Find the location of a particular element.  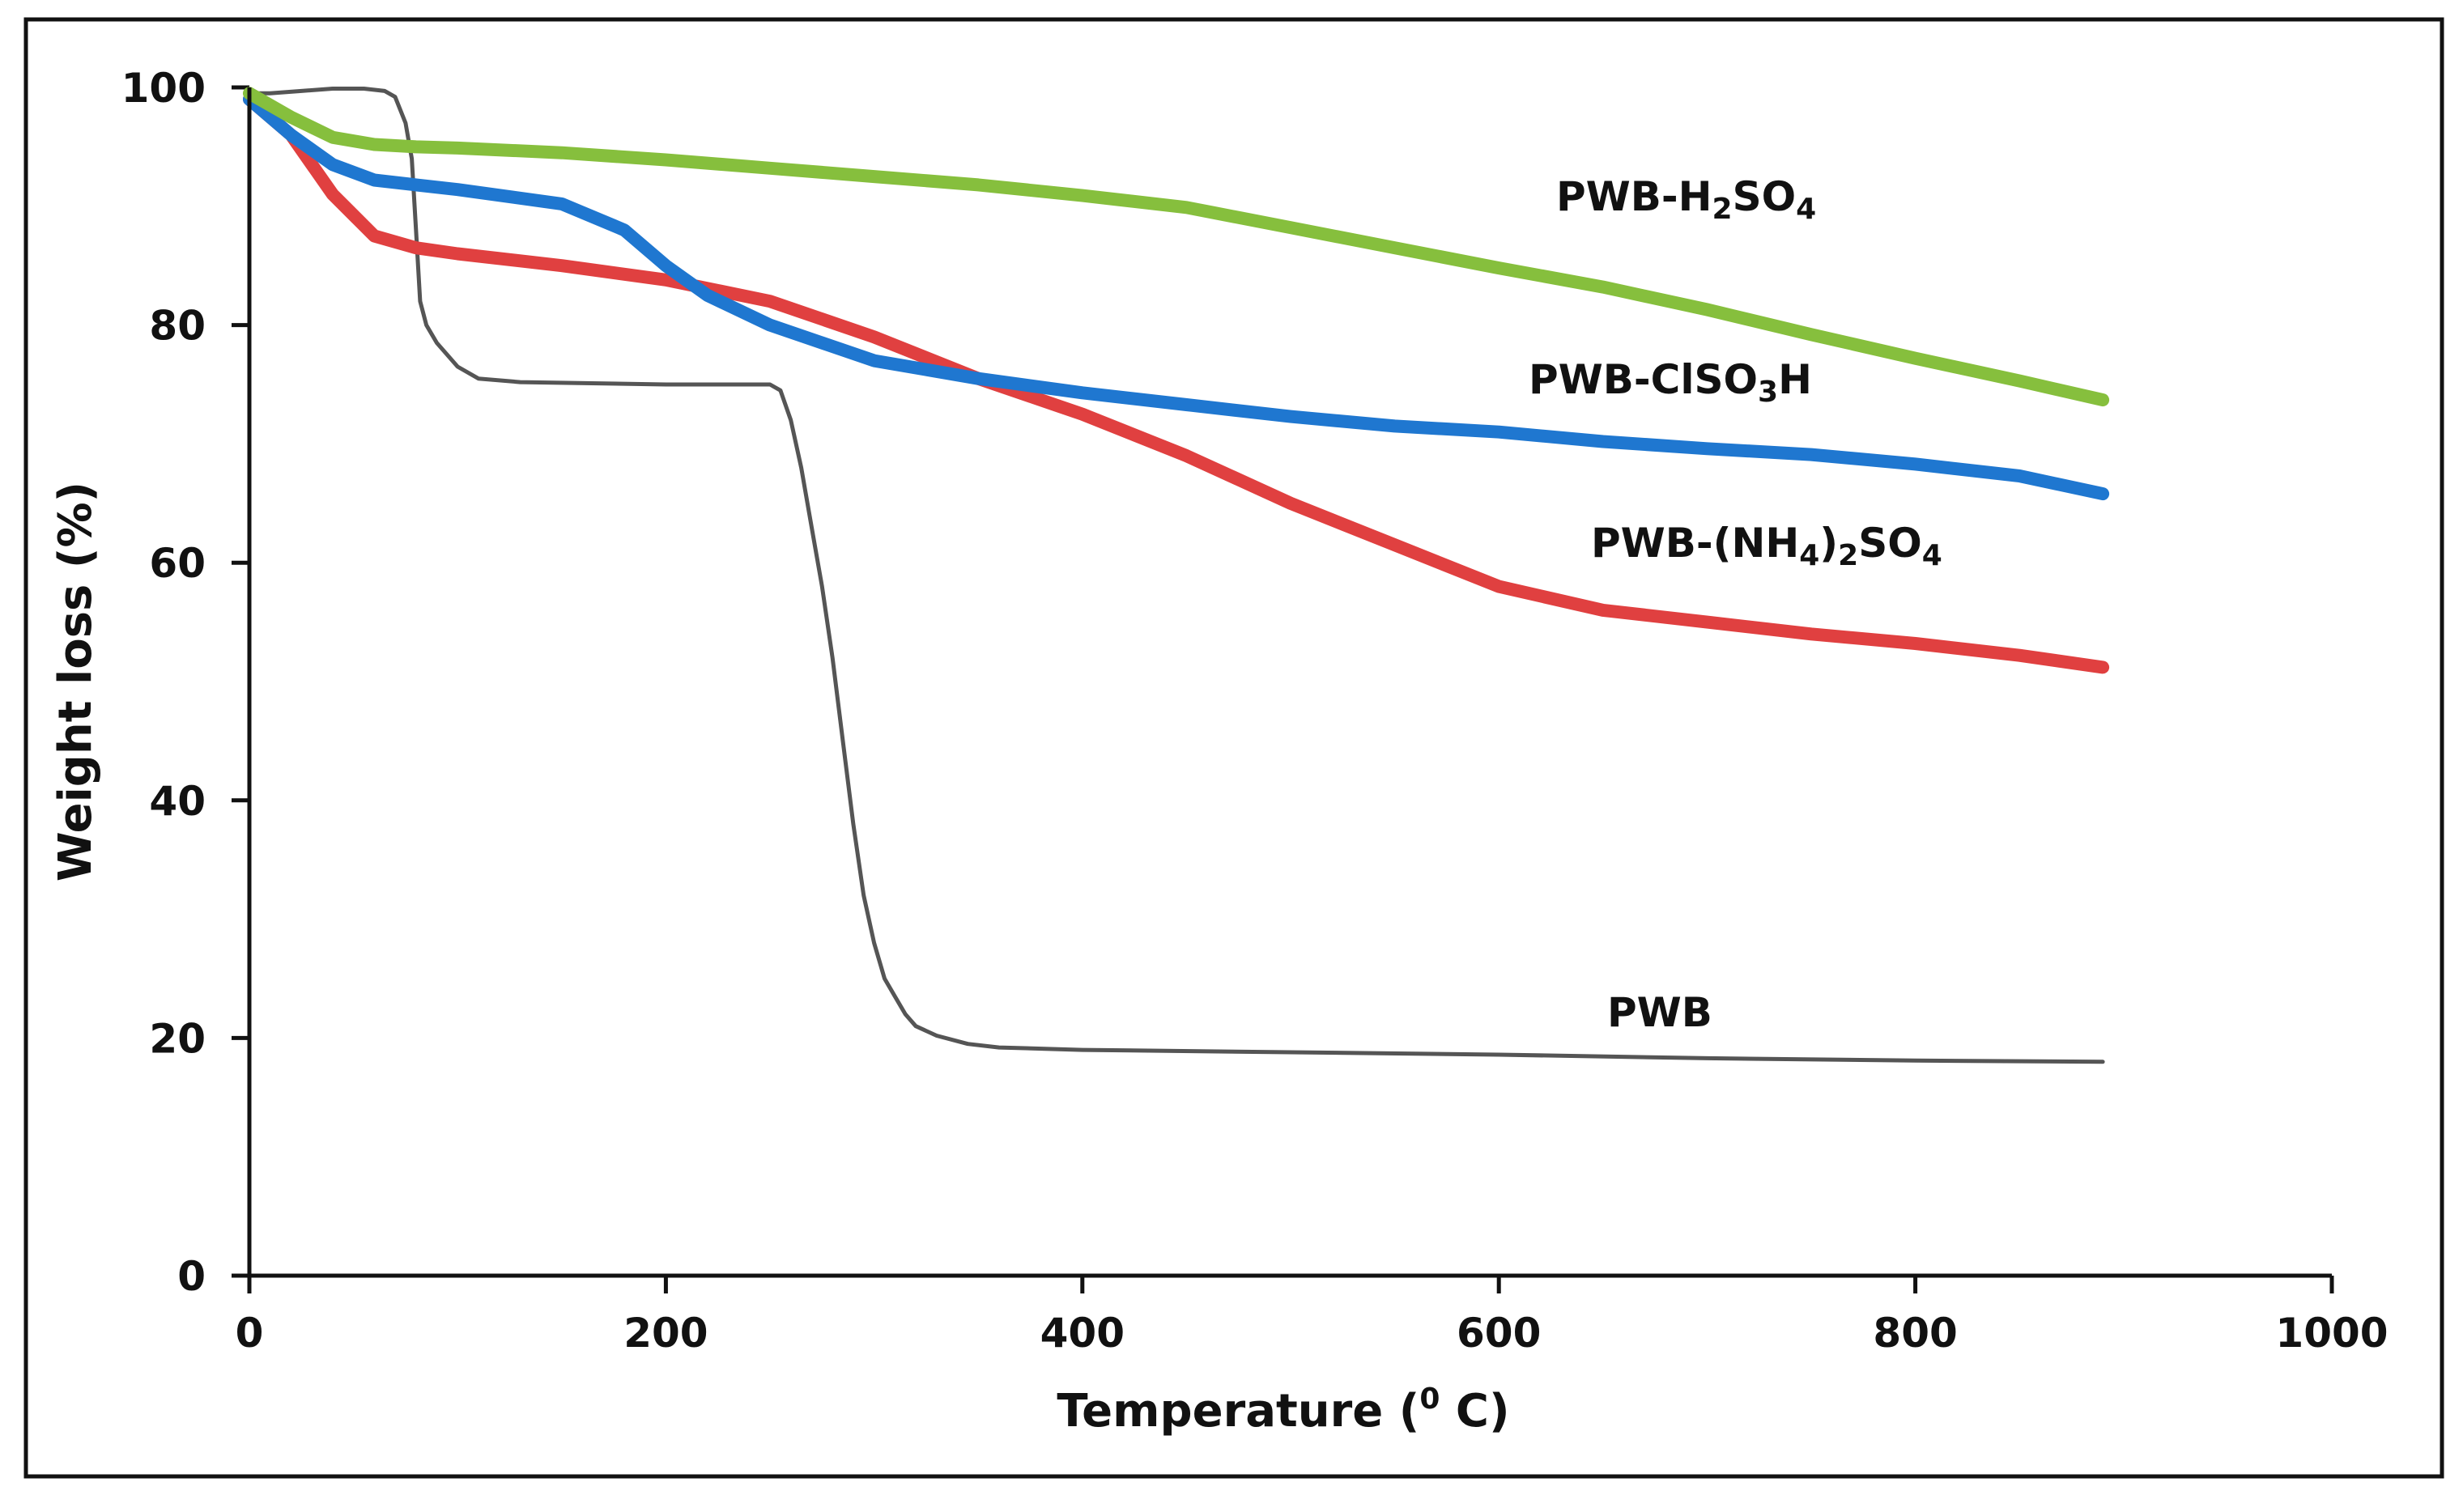

x-tick-label-600: 600 is located at coordinates (1499, 1333).